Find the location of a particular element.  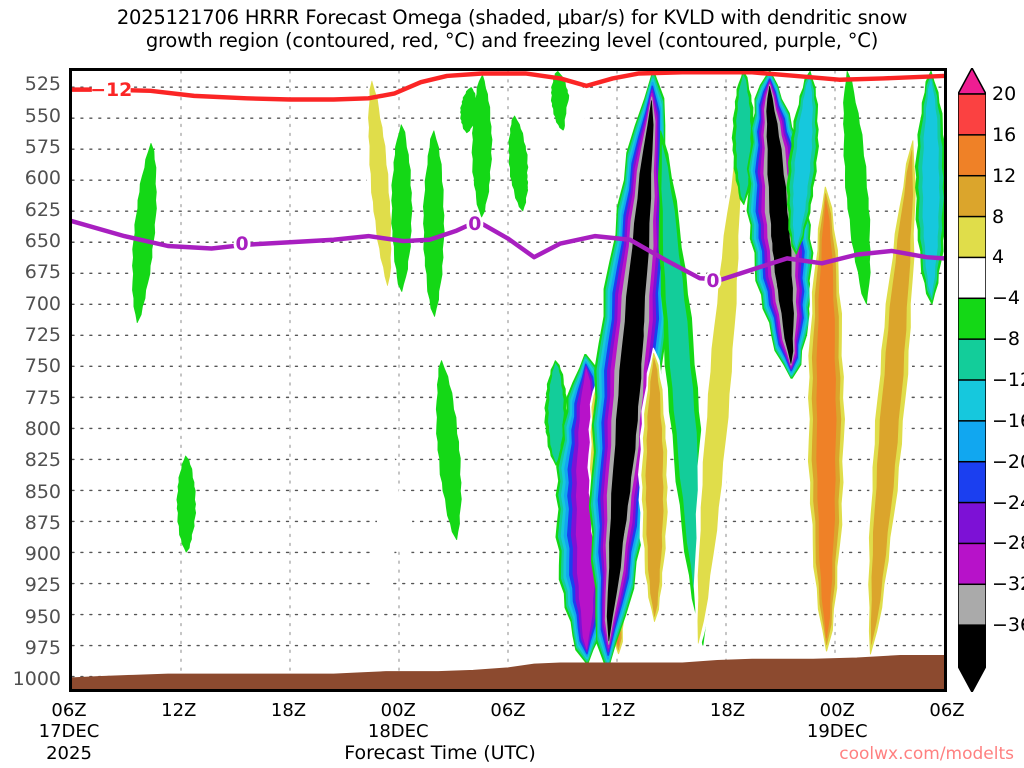

y-tick-label: 575 is located at coordinates (42, 146).